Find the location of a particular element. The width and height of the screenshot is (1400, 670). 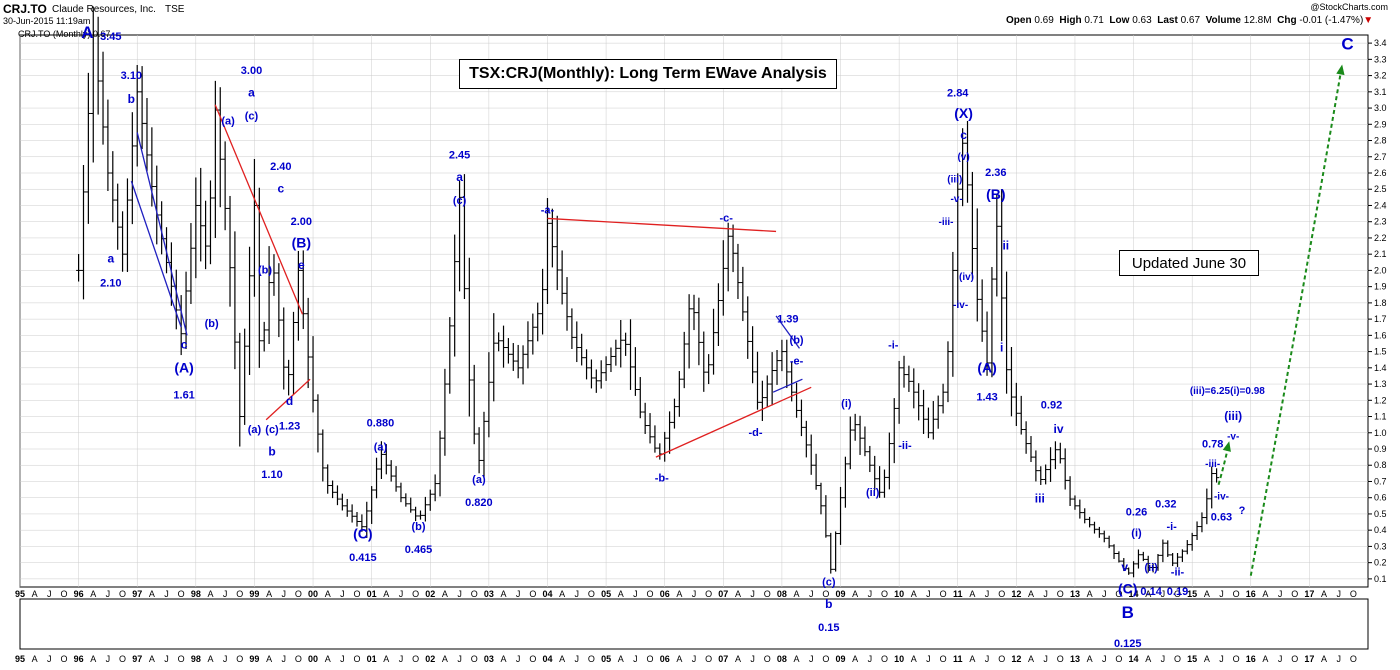

wave-label: -iii- is located at coordinates (1212, 464).